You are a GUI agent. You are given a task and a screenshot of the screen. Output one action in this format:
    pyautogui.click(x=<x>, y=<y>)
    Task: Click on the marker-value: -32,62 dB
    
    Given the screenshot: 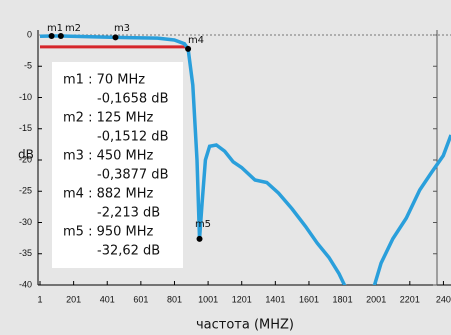 What is the action you would take?
    pyautogui.click(x=128, y=251)
    